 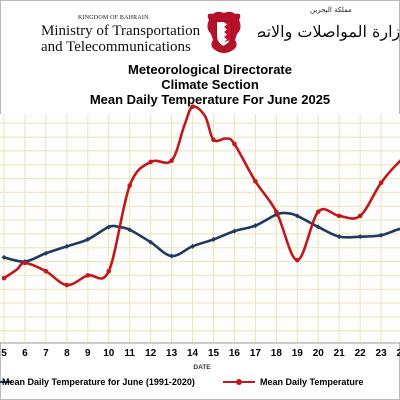 What do you see at coordinates (340, 353) in the screenshot?
I see `x-tick-label: 21` at bounding box center [340, 353].